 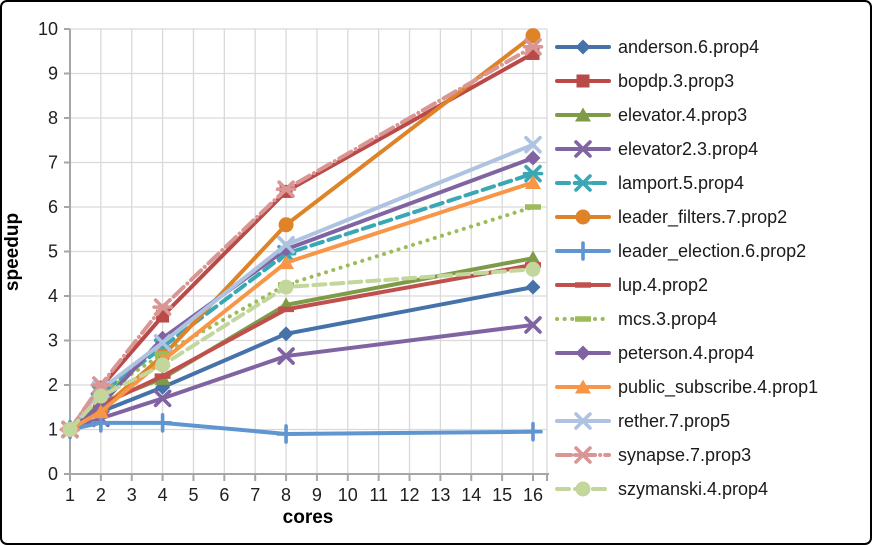 I want to click on y-tick-label: 3, so click(x=53, y=341).